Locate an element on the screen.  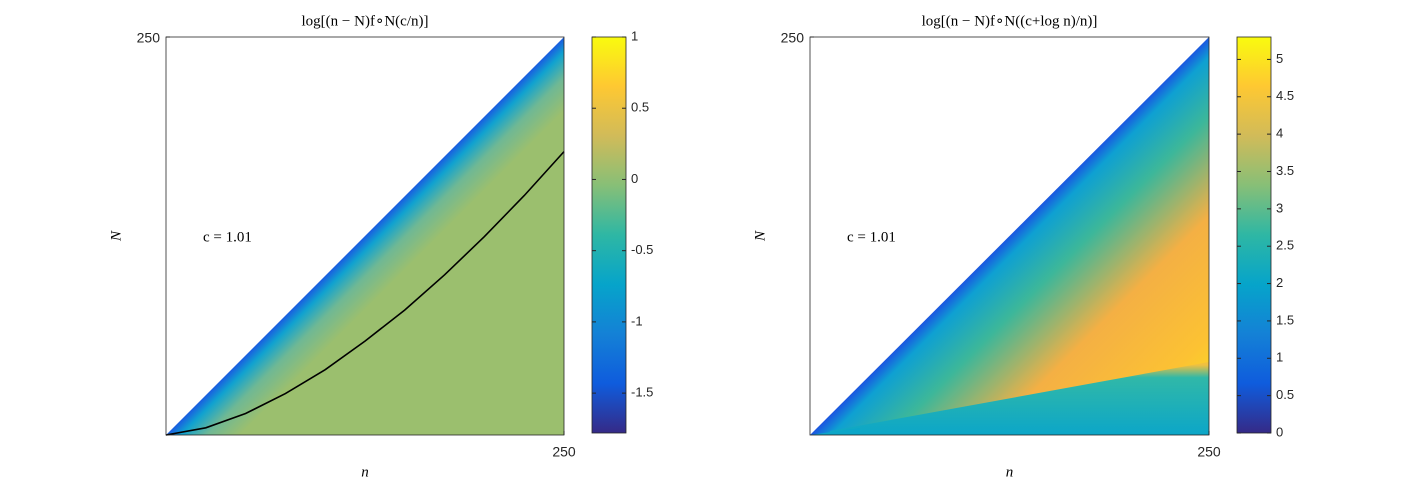
colorbar-tick-label: 2.5 is located at coordinates (1285, 245).